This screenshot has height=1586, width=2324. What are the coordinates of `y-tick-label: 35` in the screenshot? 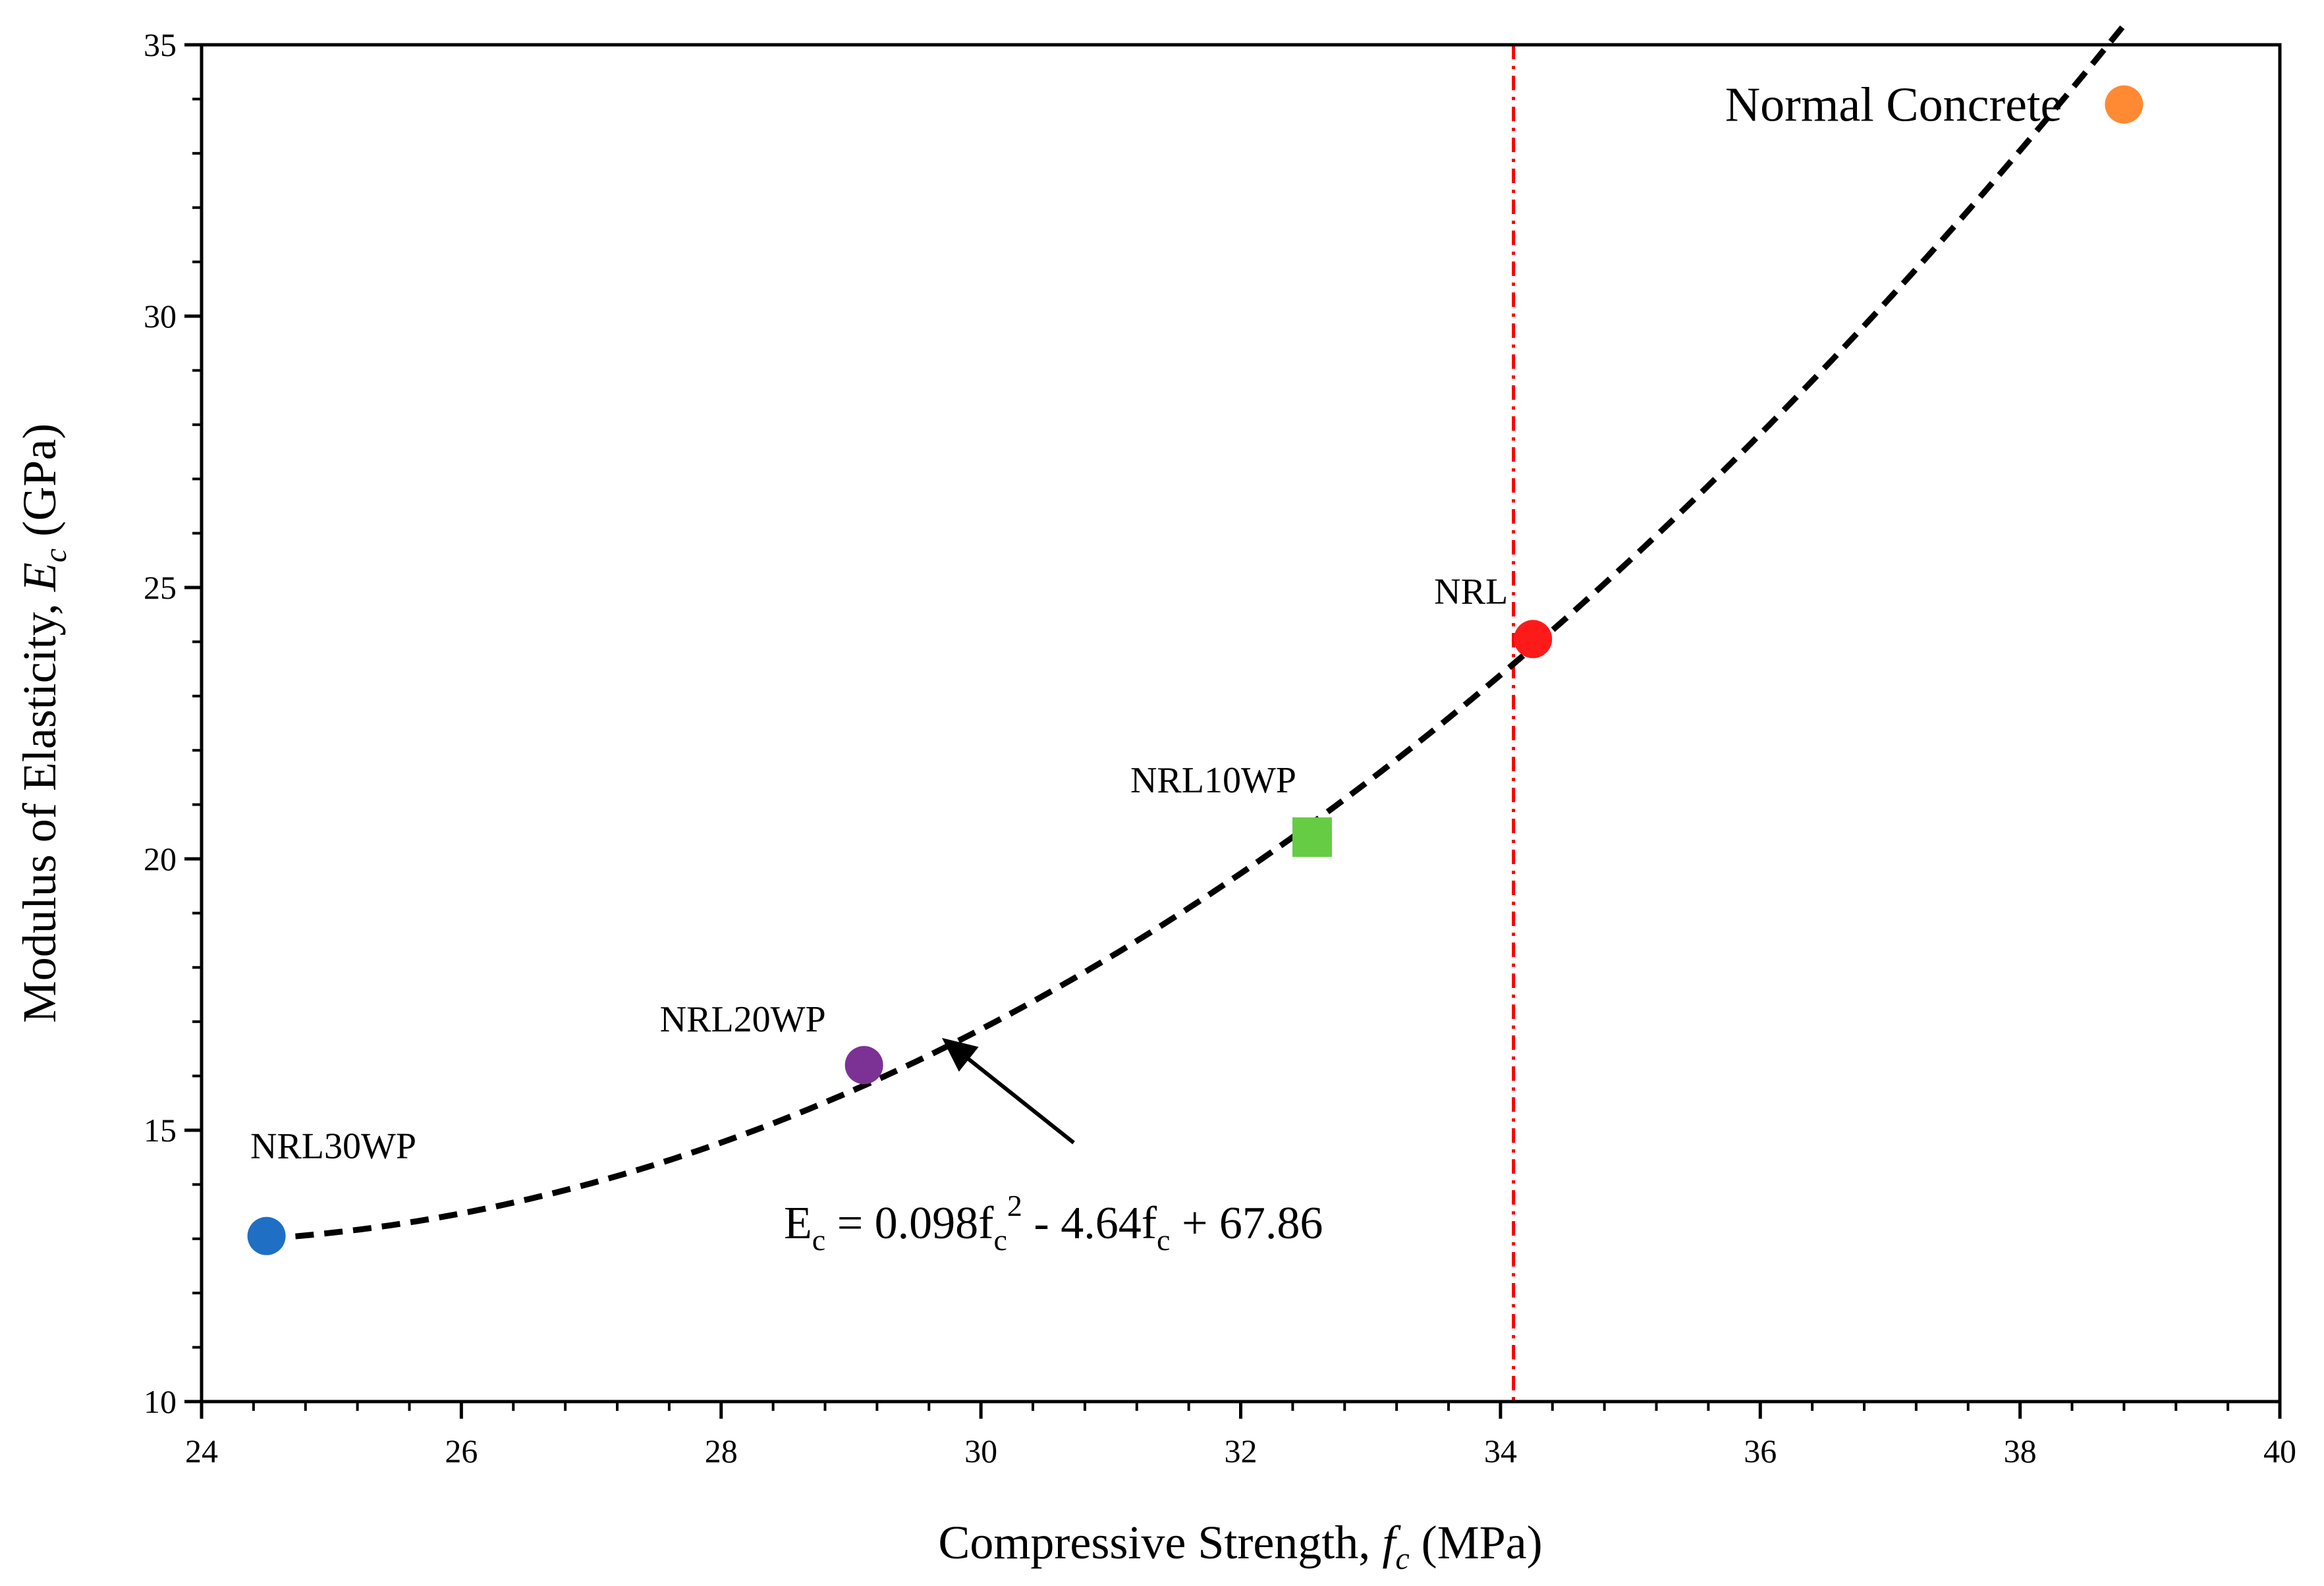 It's located at (160, 44).